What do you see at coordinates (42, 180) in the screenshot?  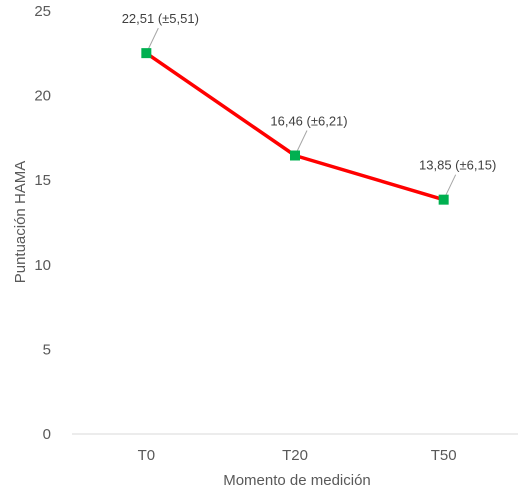 I see `y-tick-label: 15` at bounding box center [42, 180].